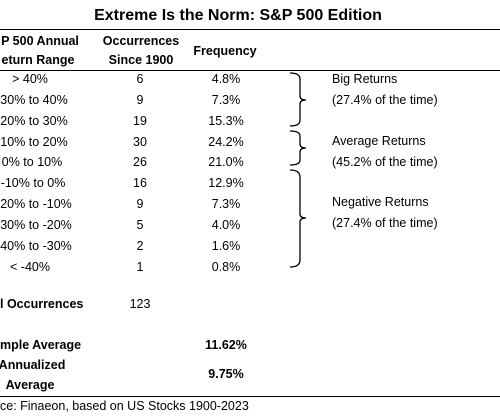 The width and height of the screenshot is (500, 417). What do you see at coordinates (140, 79) in the screenshot?
I see `occurrences-cell: 6` at bounding box center [140, 79].